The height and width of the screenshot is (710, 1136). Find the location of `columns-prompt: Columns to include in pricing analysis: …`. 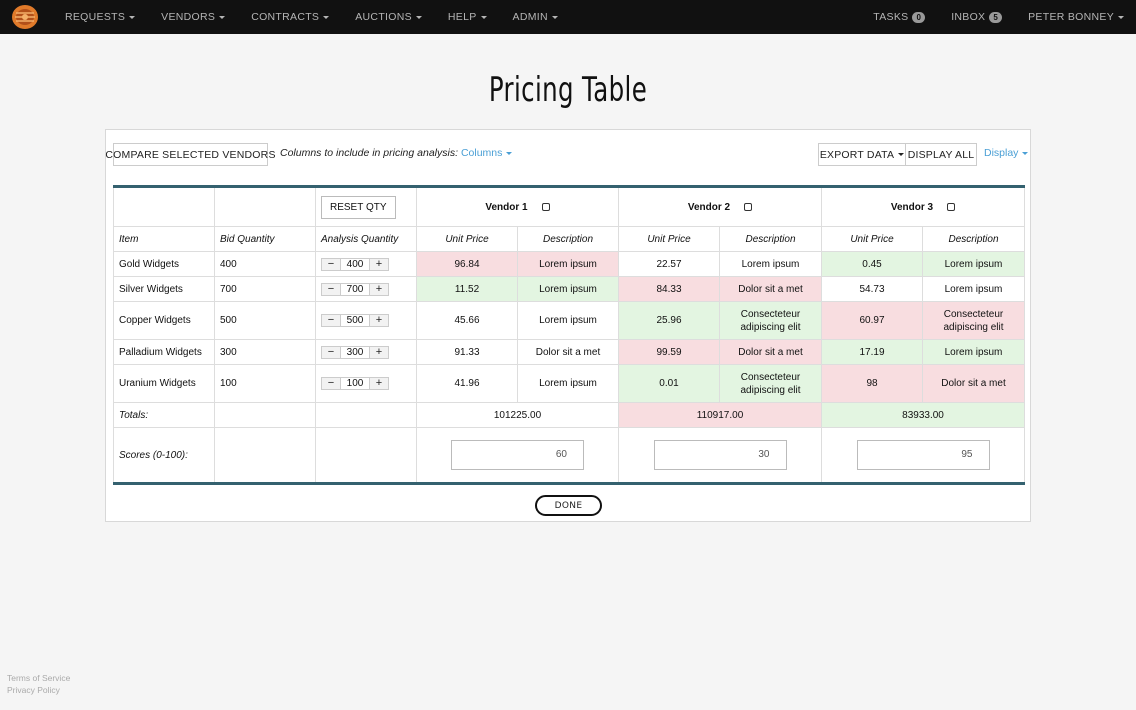

columns-prompt: Columns to include in pricing analysis: … is located at coordinates (396, 153).